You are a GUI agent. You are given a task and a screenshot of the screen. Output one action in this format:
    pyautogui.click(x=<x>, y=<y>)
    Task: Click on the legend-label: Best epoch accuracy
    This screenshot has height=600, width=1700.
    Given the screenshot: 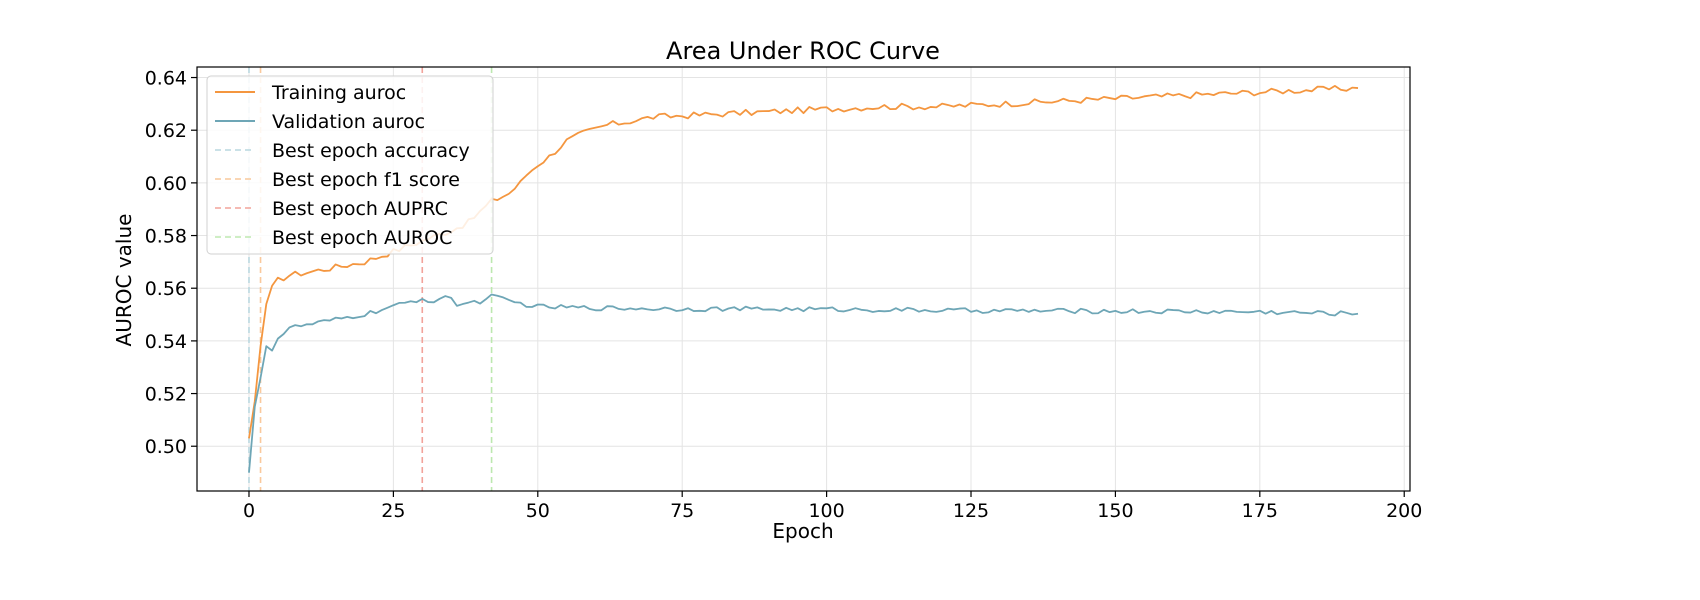 What is the action you would take?
    pyautogui.click(x=371, y=151)
    